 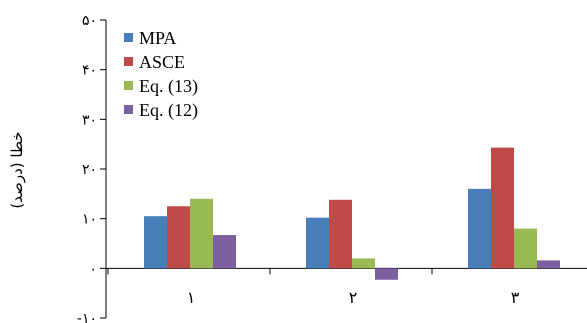 I want to click on legend-label: Eq. (13), so click(x=168, y=86).